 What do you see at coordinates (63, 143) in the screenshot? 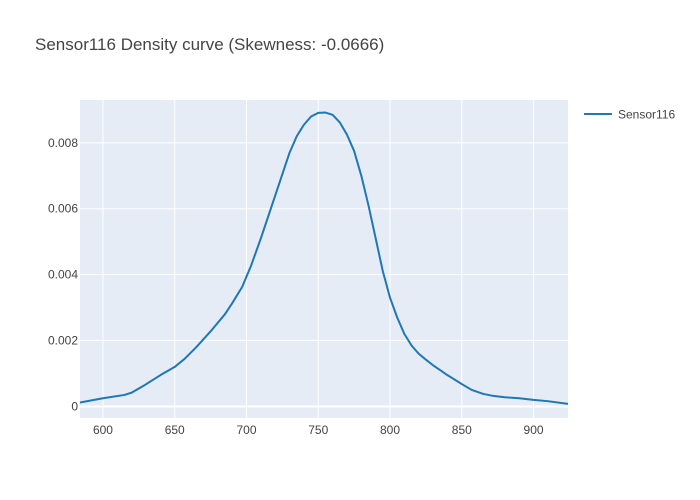
I see `y-tick-label: 0.008` at bounding box center [63, 143].